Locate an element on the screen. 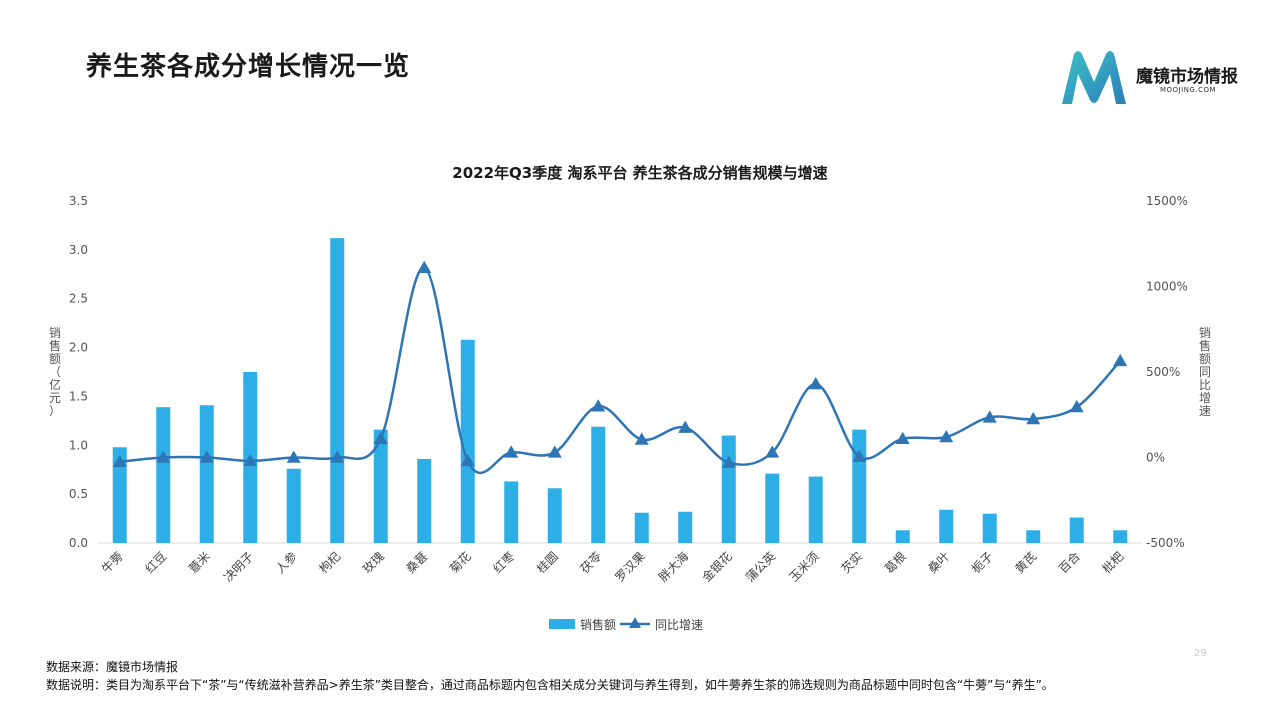 The width and height of the screenshot is (1280, 720). y-right-tick-label: 0% is located at coordinates (1155, 458).